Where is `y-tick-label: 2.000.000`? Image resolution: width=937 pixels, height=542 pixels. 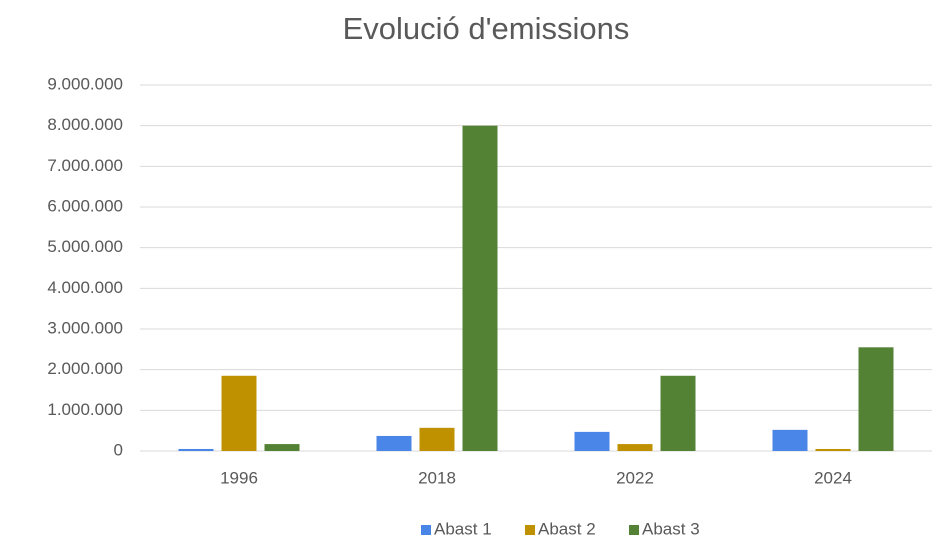
y-tick-label: 2.000.000 is located at coordinates (85, 368).